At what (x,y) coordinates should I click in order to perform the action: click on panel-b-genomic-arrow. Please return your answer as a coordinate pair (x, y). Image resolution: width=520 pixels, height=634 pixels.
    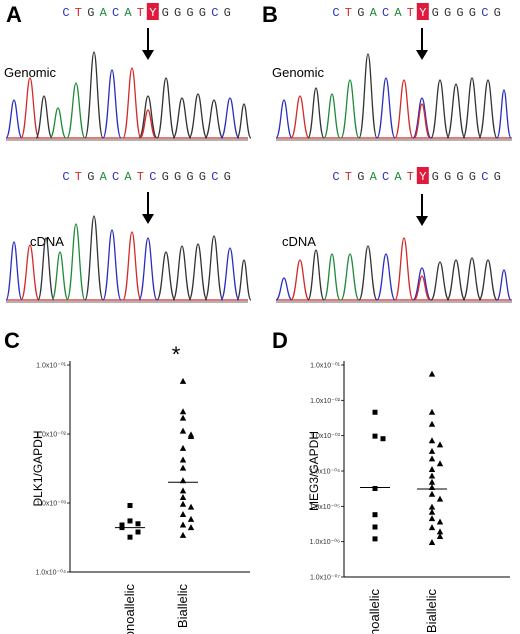
    Looking at the image, I should click on (422, 44).